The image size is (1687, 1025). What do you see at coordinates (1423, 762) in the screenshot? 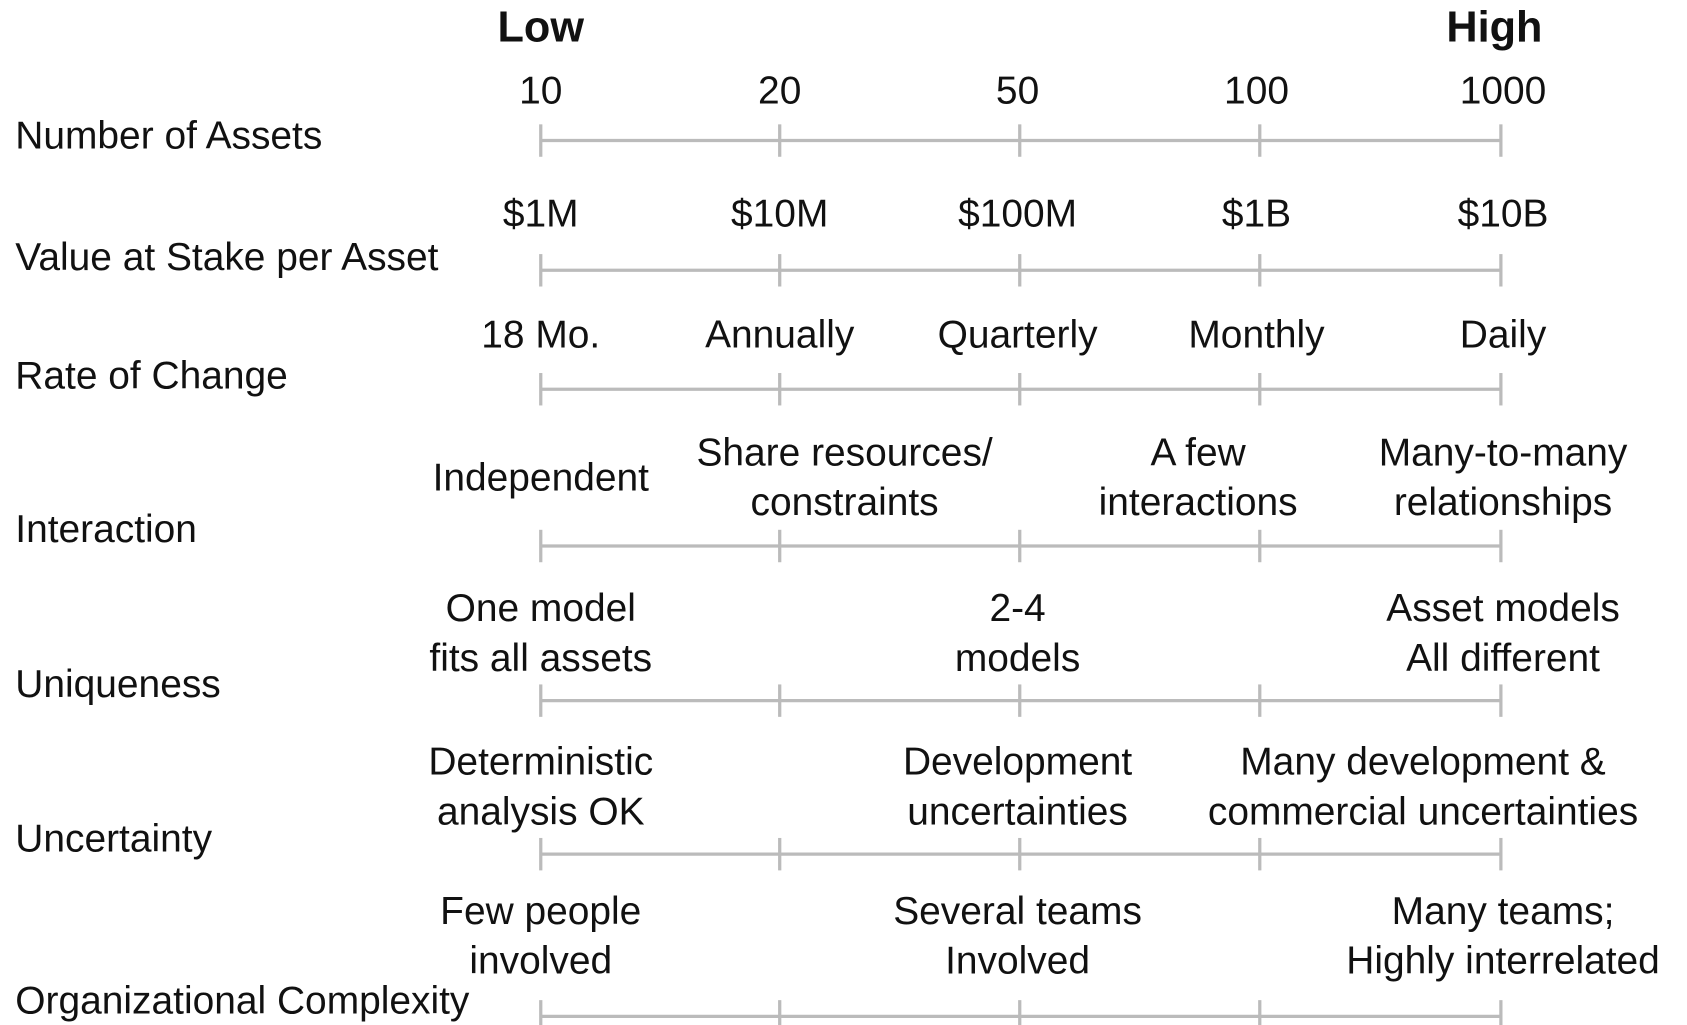
I see `tick-label: Many development &` at bounding box center [1423, 762].